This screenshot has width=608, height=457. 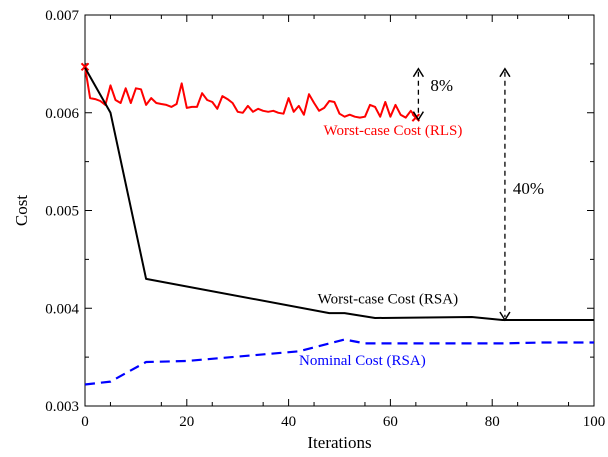 I want to click on annotation-percentage-label: 40%, so click(x=528, y=188).